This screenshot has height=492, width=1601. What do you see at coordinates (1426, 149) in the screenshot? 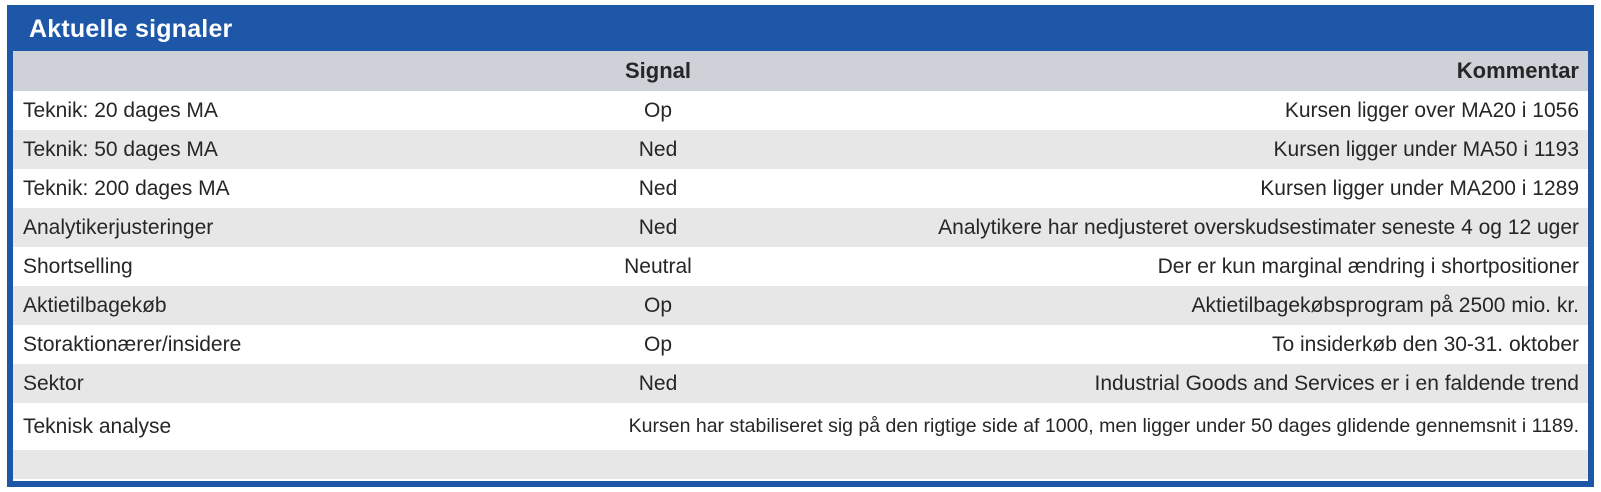
I see `row-comment: Kursen ligger under MA50 i 1193` at bounding box center [1426, 149].